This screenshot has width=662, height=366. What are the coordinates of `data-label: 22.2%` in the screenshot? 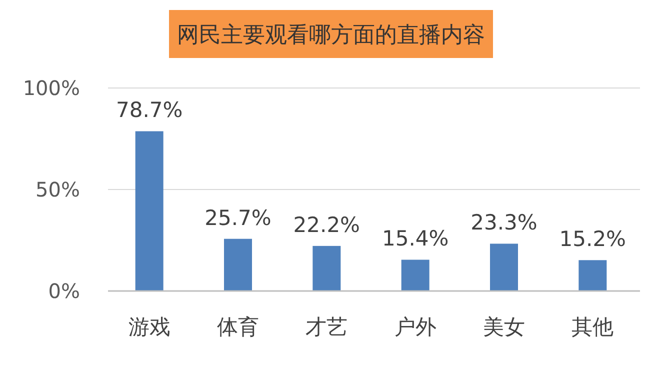 It's located at (326, 224).